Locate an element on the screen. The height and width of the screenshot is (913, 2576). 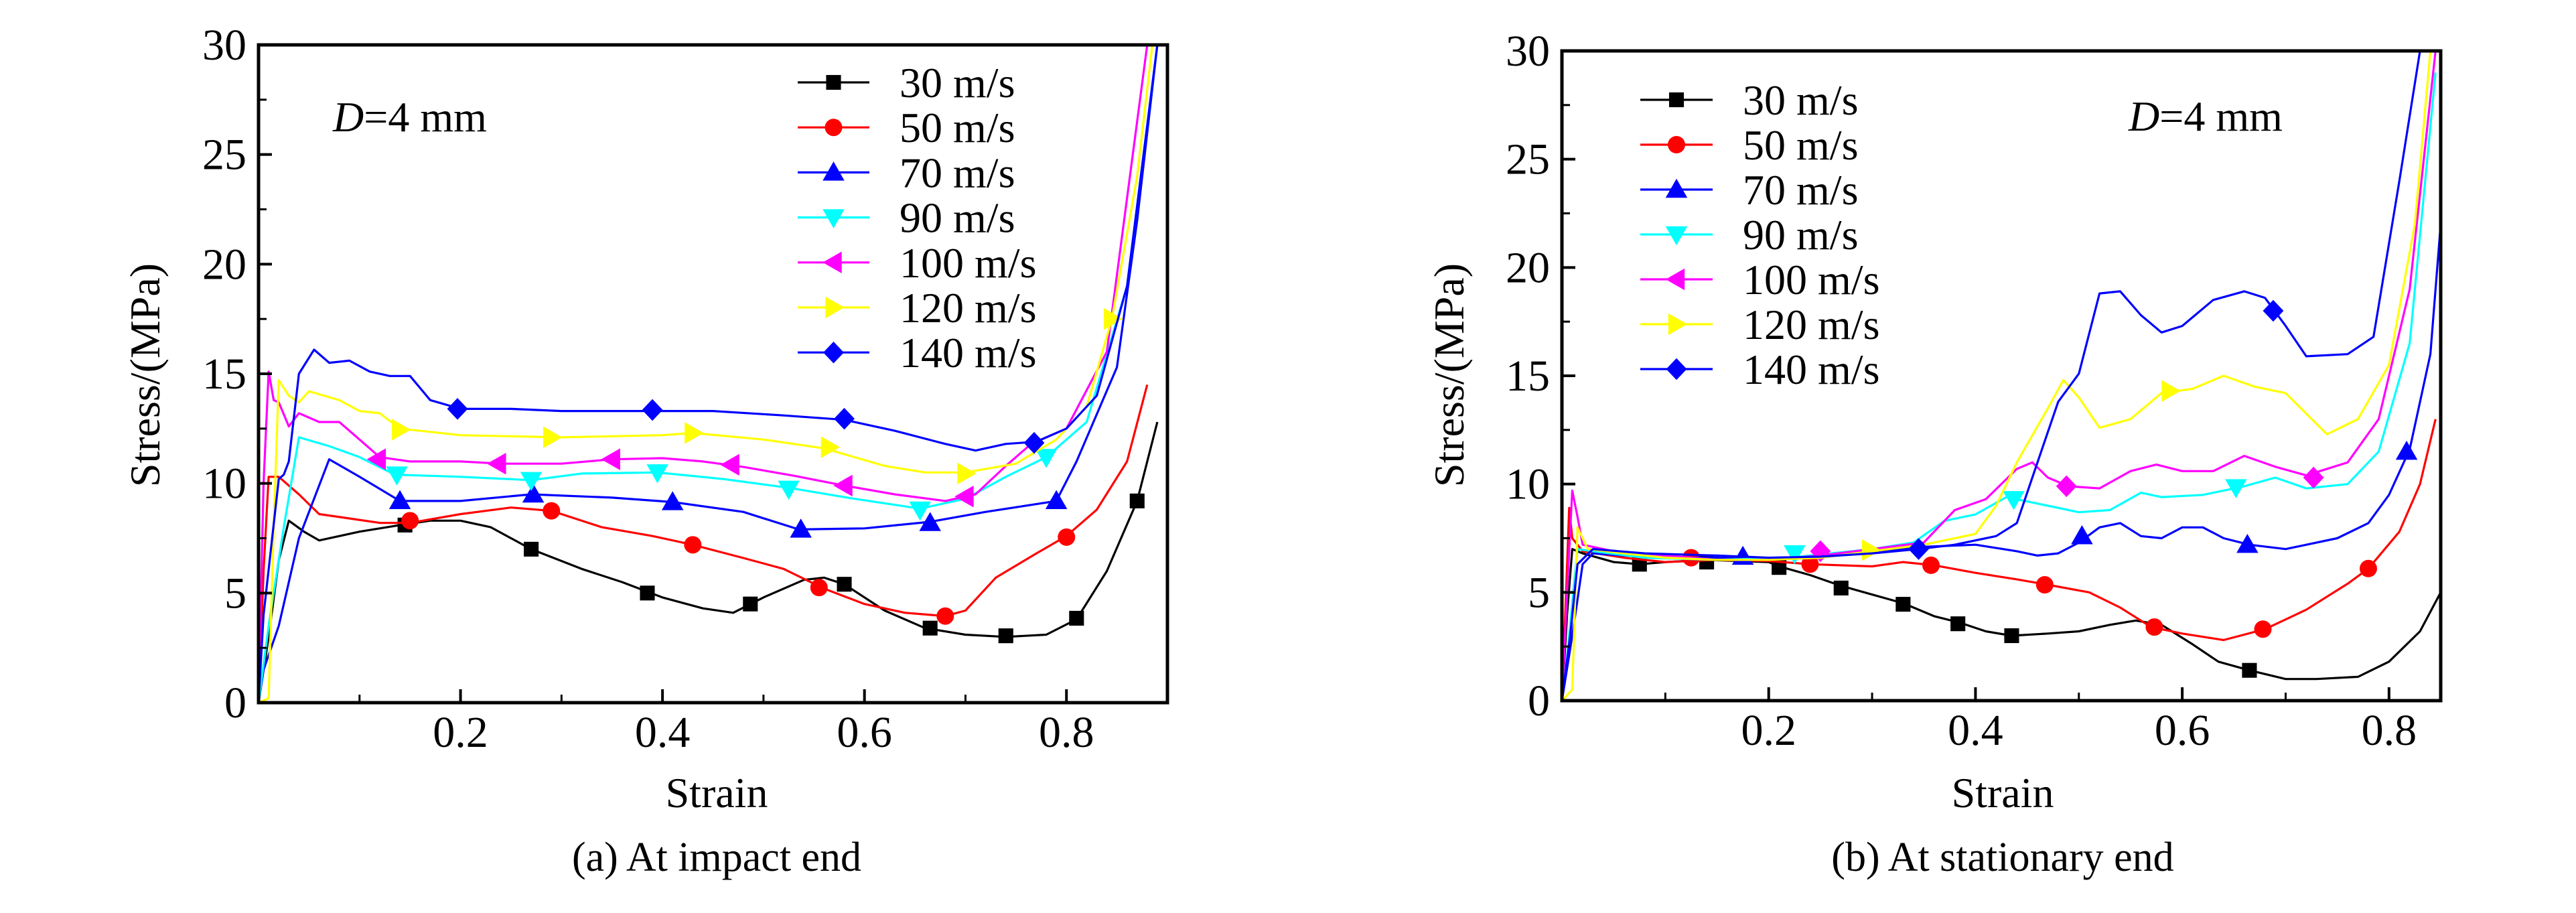
series-line is located at coordinates (704, 543).